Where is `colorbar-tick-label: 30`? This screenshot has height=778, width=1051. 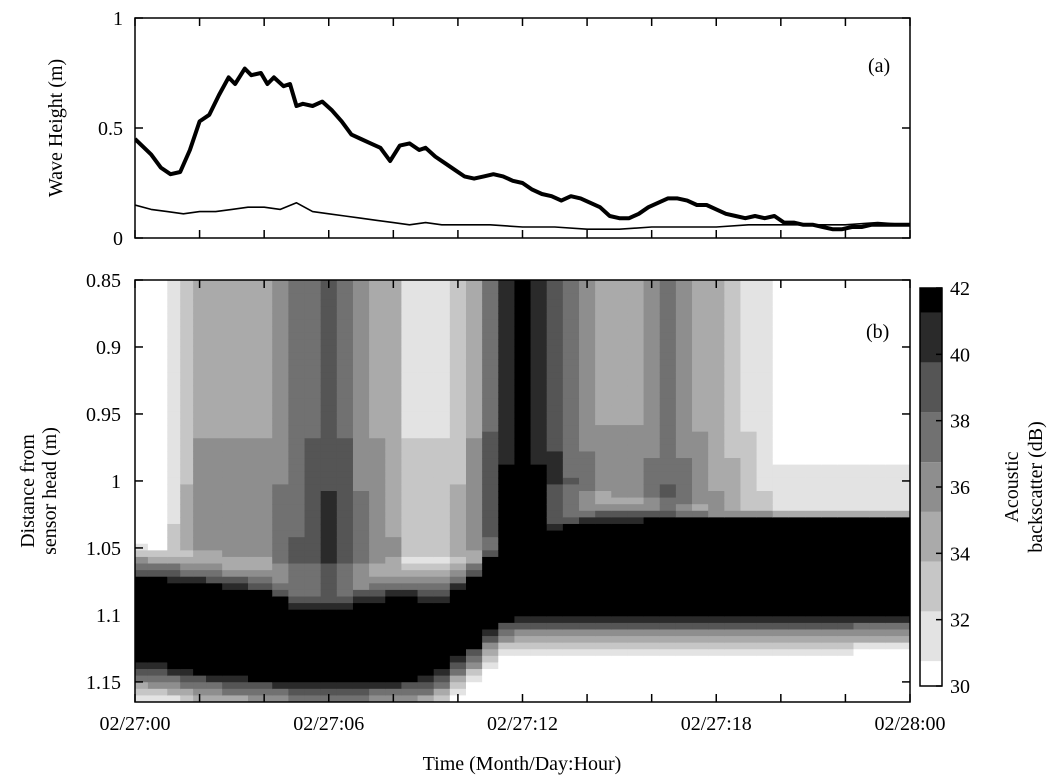
colorbar-tick-label: 30 is located at coordinates (960, 687).